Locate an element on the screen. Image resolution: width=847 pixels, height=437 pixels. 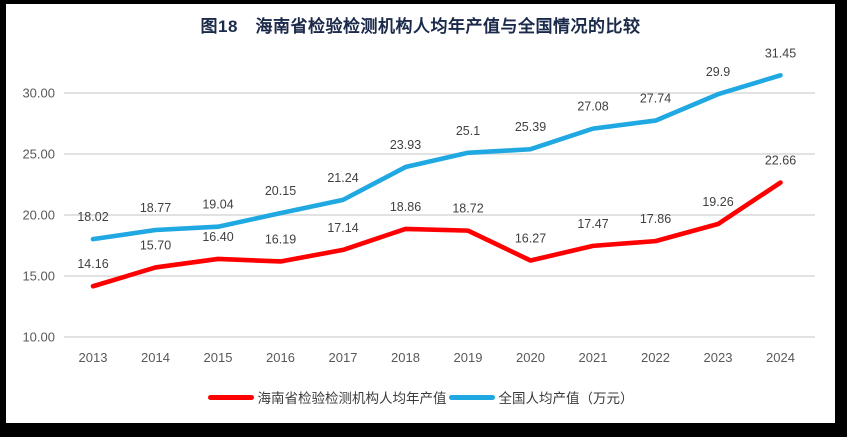
data-label: 29.9 is located at coordinates (718, 72).